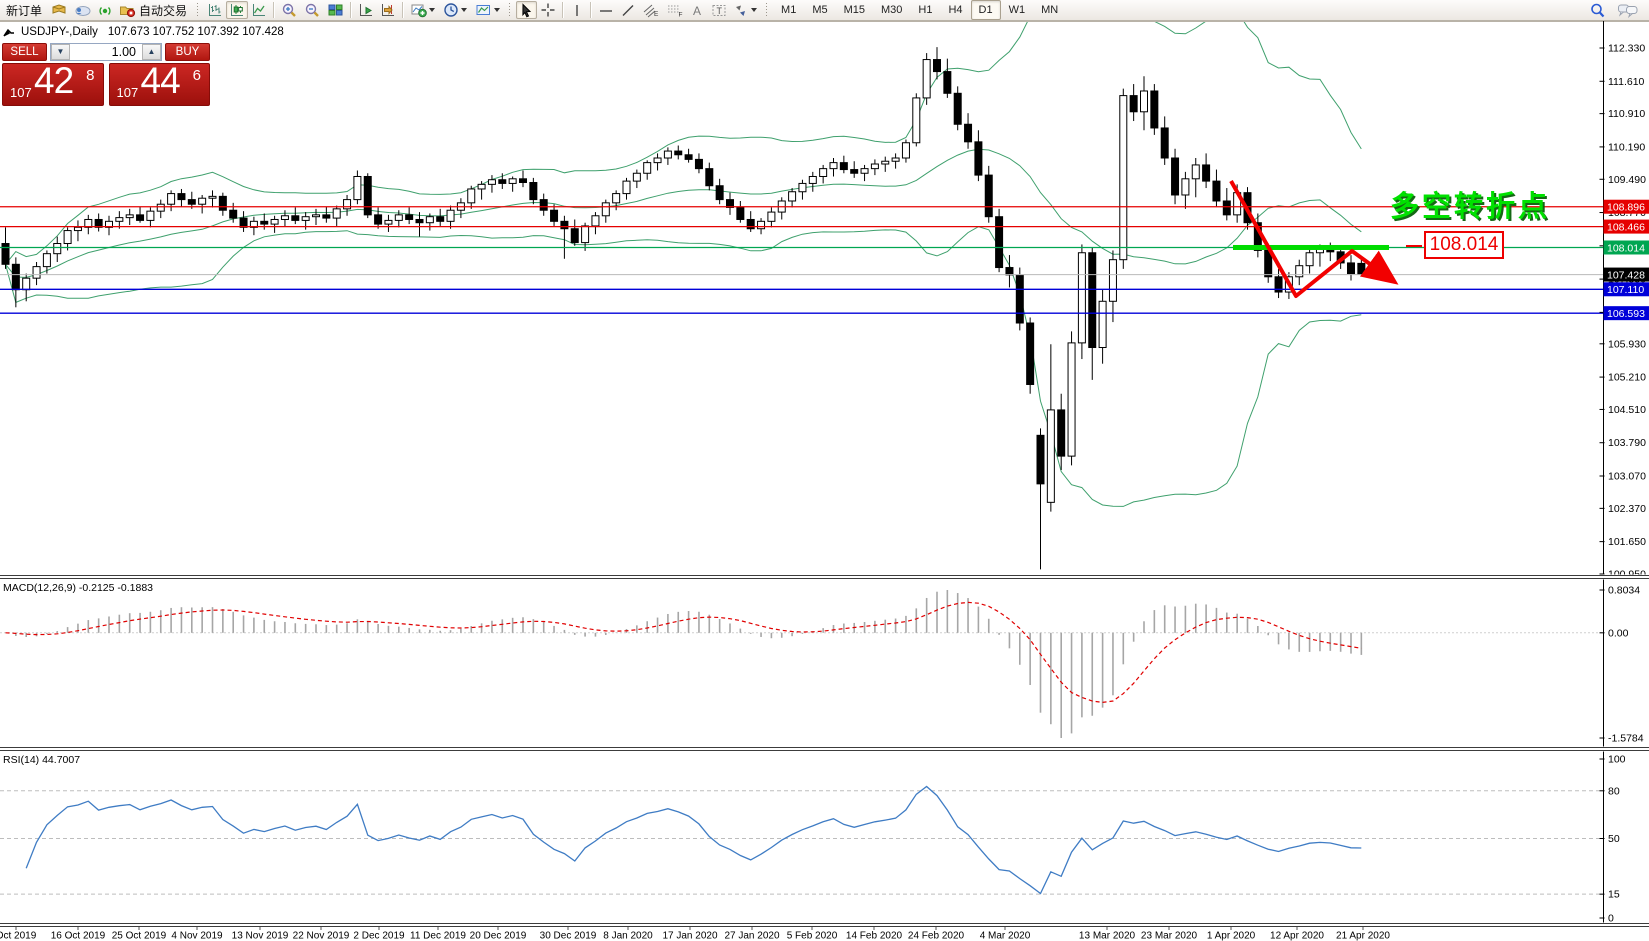 This screenshot has height=941, width=1649. I want to click on sell-price-point: 8, so click(90, 75).